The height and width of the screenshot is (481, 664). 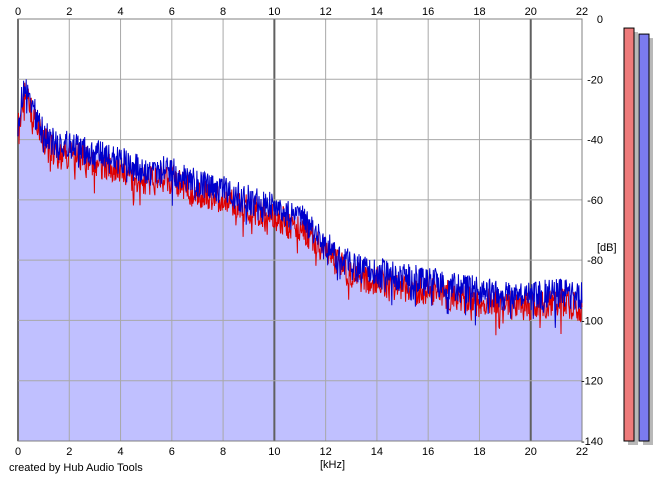 What do you see at coordinates (592, 231) in the screenshot?
I see `y-ticks: 0 -20 -40 -60 -80 -100 -120 -140` at bounding box center [592, 231].